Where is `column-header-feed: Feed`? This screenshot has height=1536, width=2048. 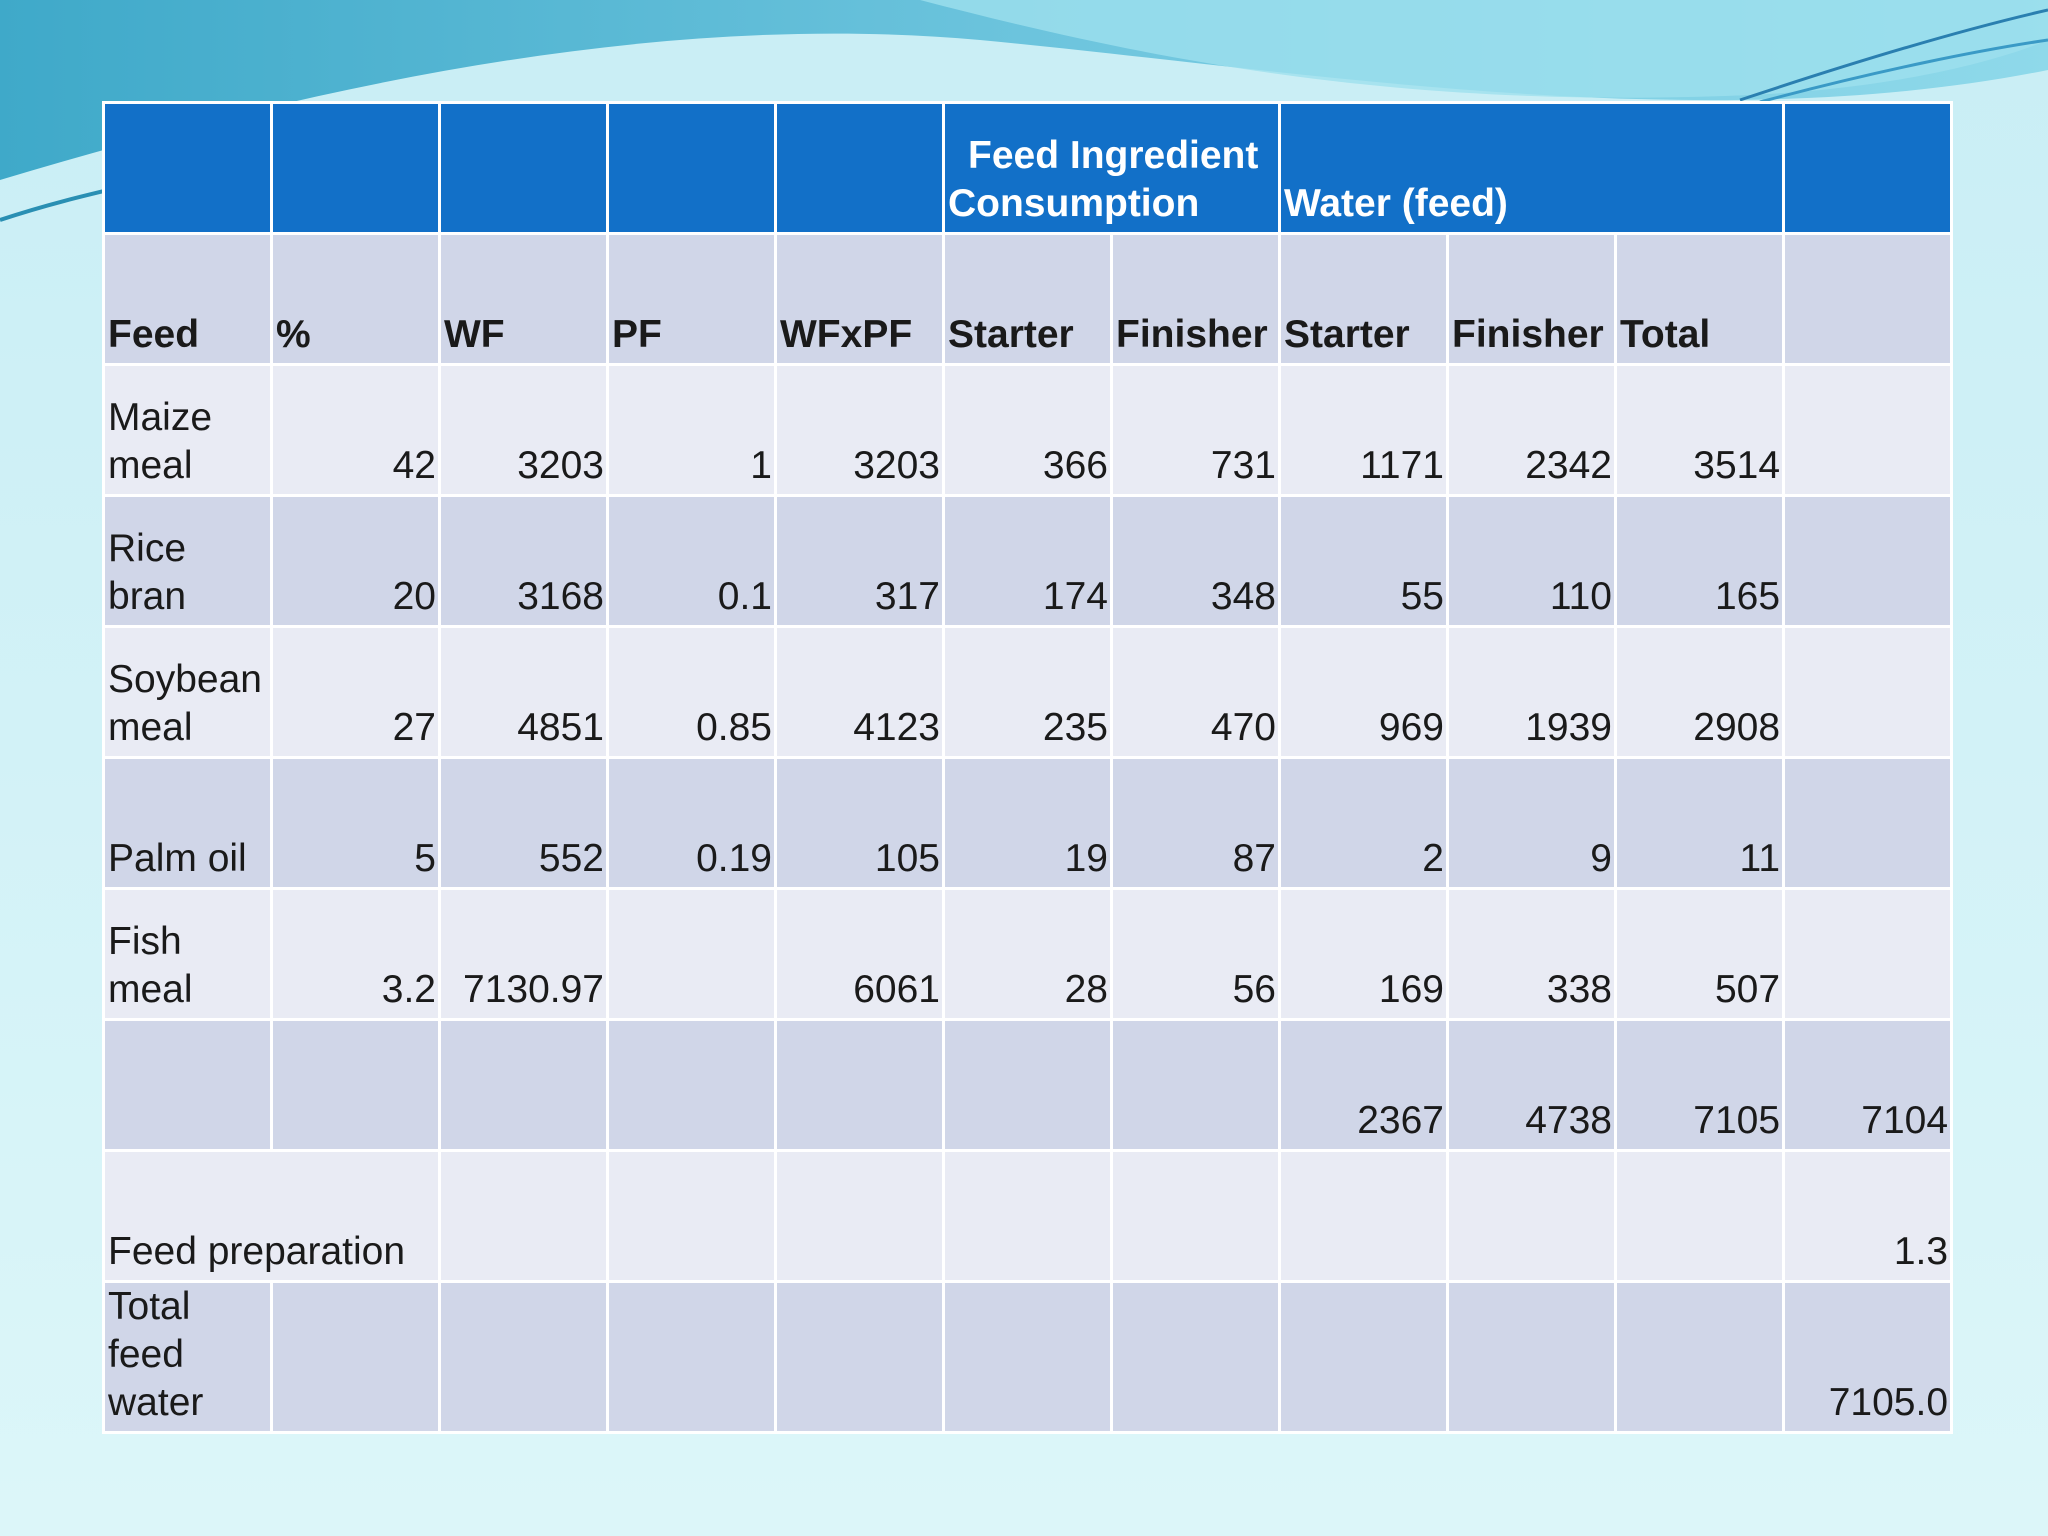 column-header-feed: Feed is located at coordinates (187, 299).